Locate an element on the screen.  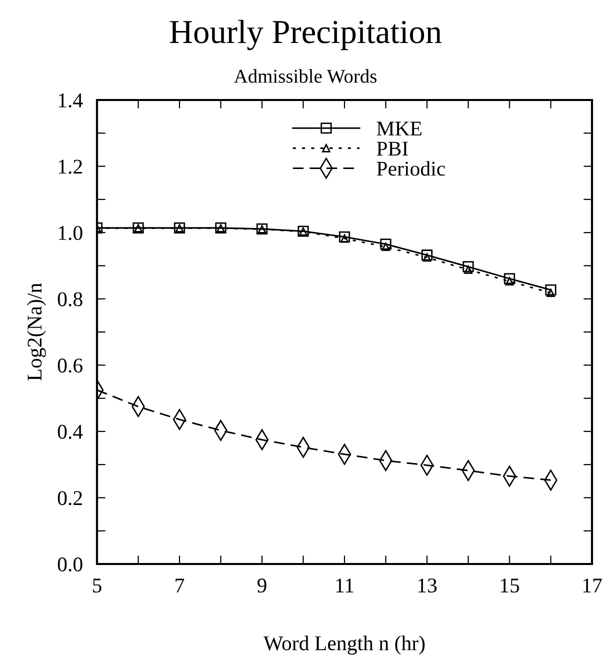
y-axis-title: Log2(Na)/n is located at coordinates (36, 332).